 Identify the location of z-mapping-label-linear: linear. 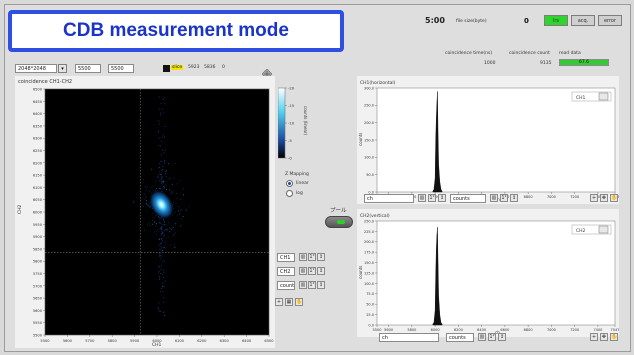
(302, 183).